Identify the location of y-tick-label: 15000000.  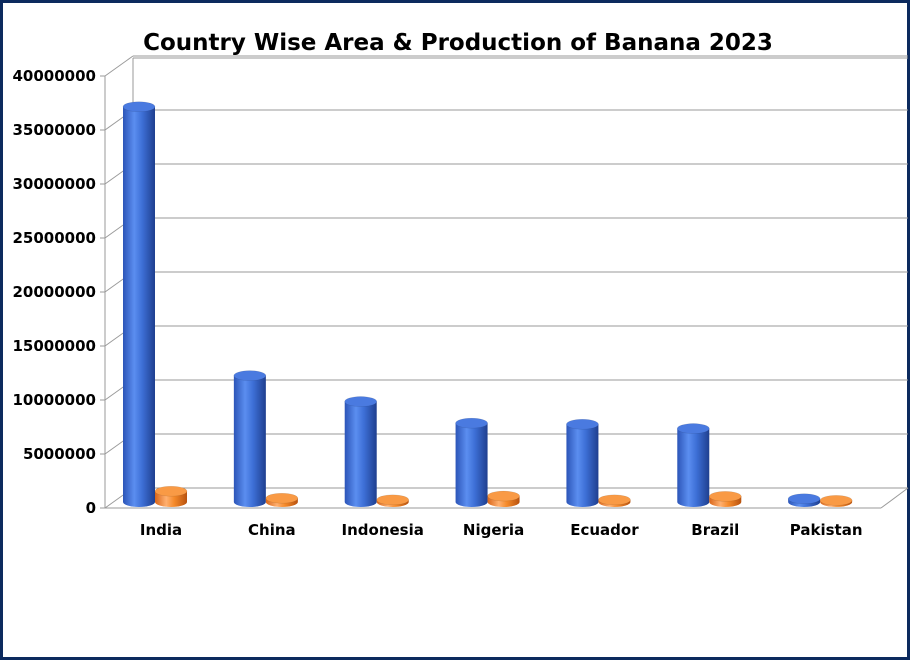
(55, 346).